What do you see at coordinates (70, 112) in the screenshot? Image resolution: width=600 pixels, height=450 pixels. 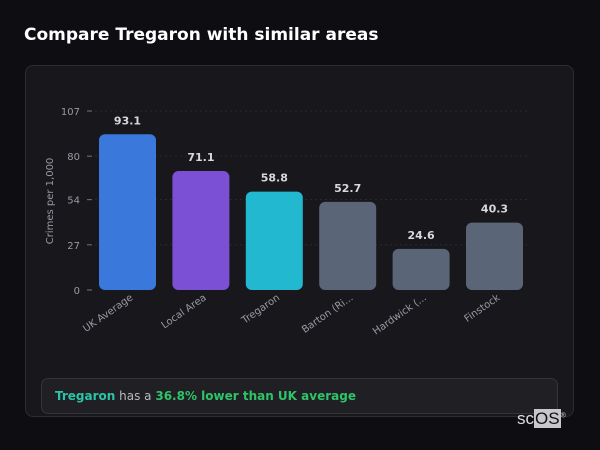 I see `y-tick-label: 107` at bounding box center [70, 112].